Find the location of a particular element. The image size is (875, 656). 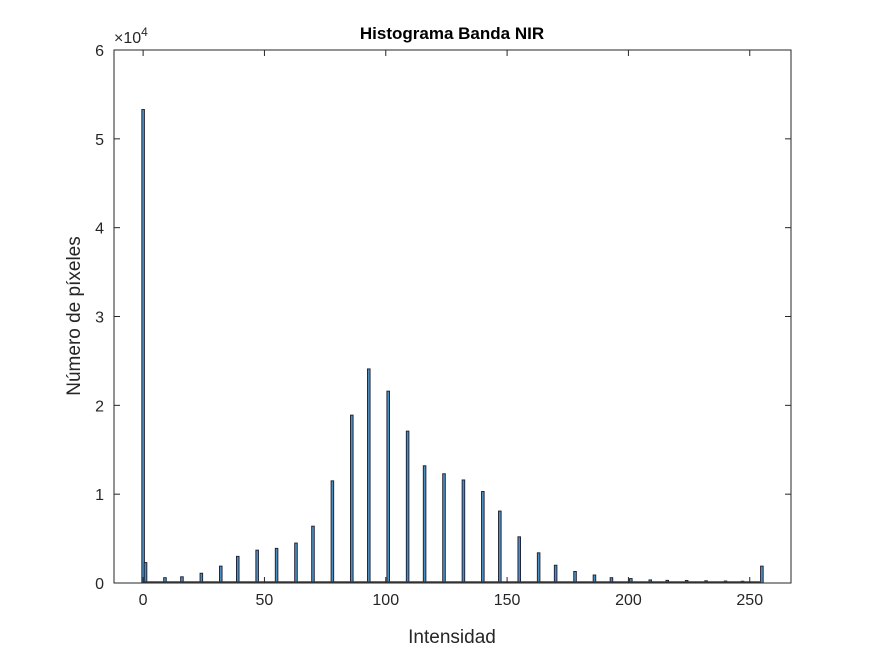

x-tick-label: 250 is located at coordinates (749, 600).